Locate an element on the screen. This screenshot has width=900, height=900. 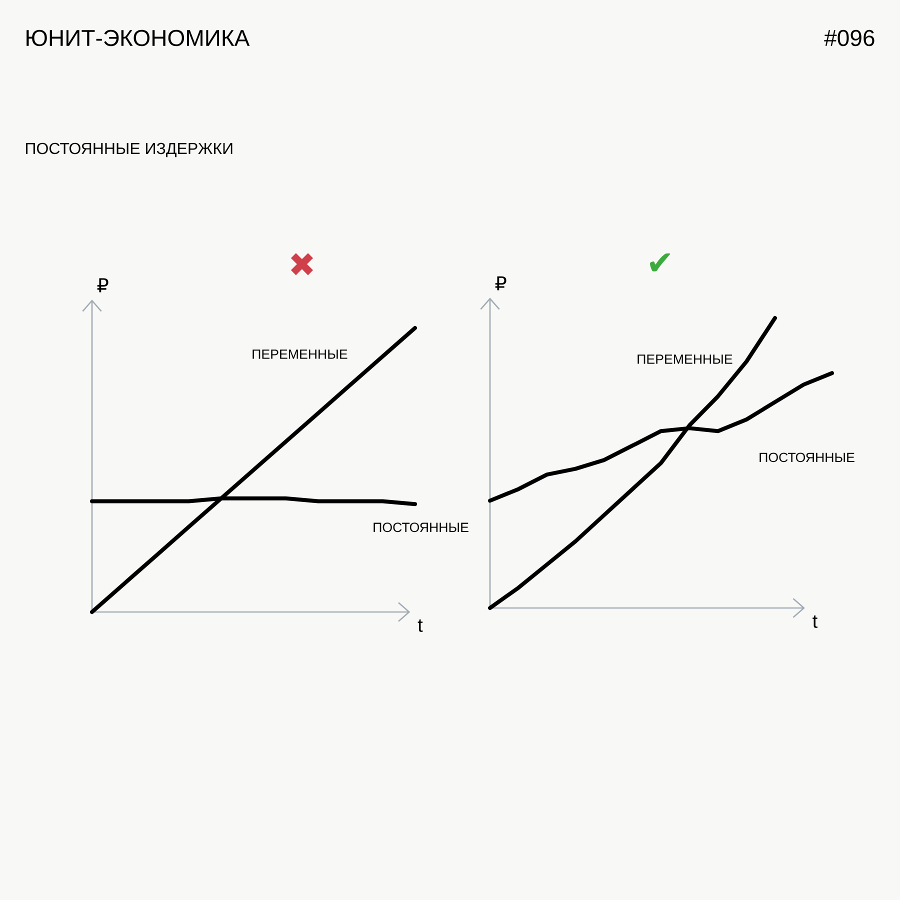
series-label: ПОСТОЯННЫЕ is located at coordinates (421, 527).